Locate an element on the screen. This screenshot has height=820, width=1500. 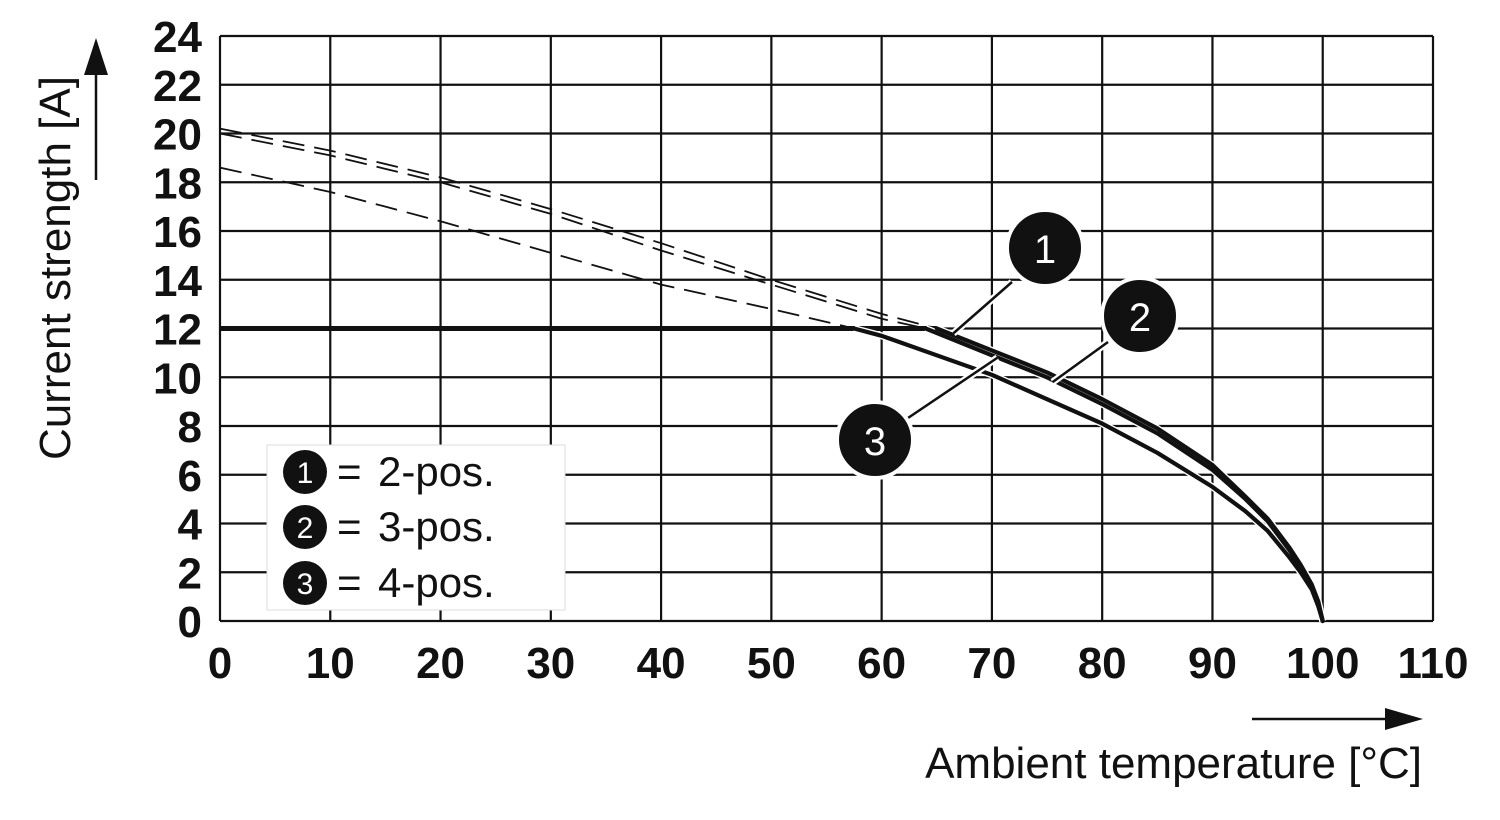
legend-equals-3: = is located at coordinates (349, 582).